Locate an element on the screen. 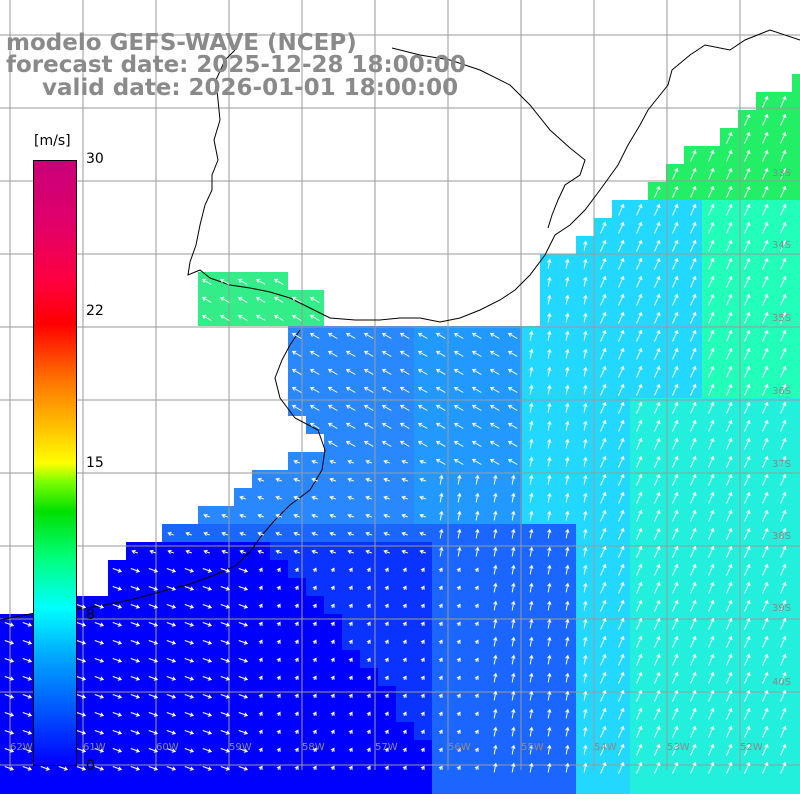 The image size is (800, 800). valid-date: valid date: 2026-01-01 18:00:00 is located at coordinates (250, 88).